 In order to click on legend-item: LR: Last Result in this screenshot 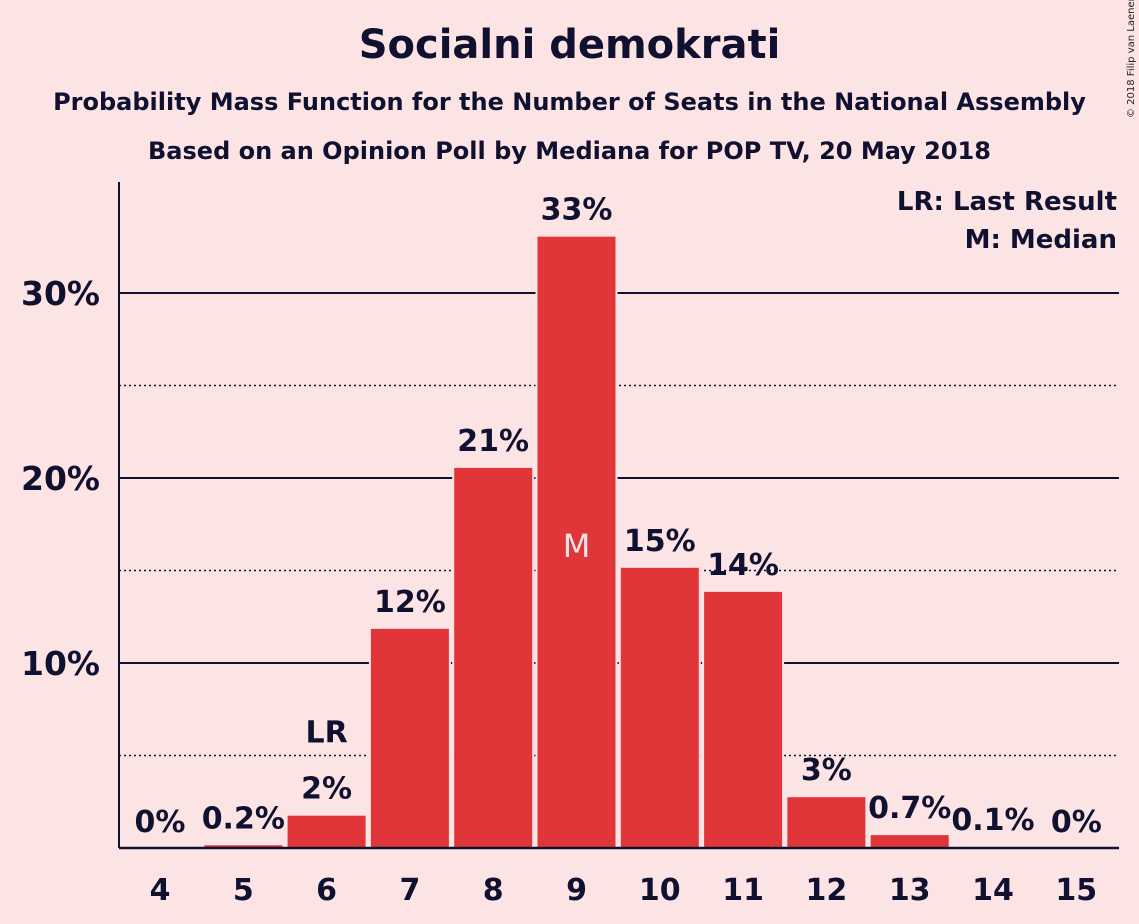, I will do `click(1007, 202)`.